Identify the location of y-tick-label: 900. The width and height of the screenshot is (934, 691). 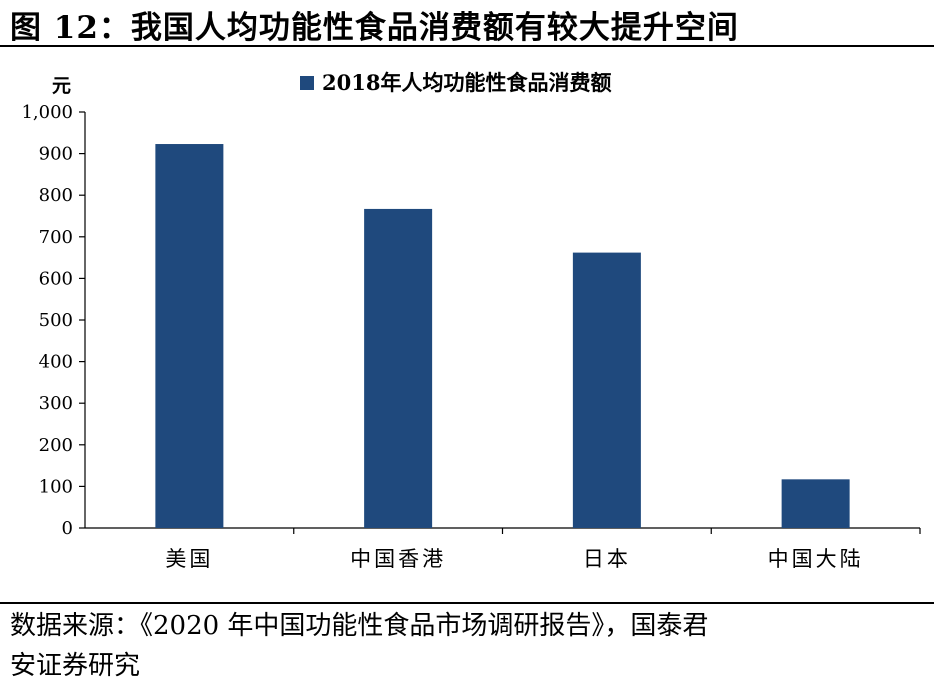
(56, 154).